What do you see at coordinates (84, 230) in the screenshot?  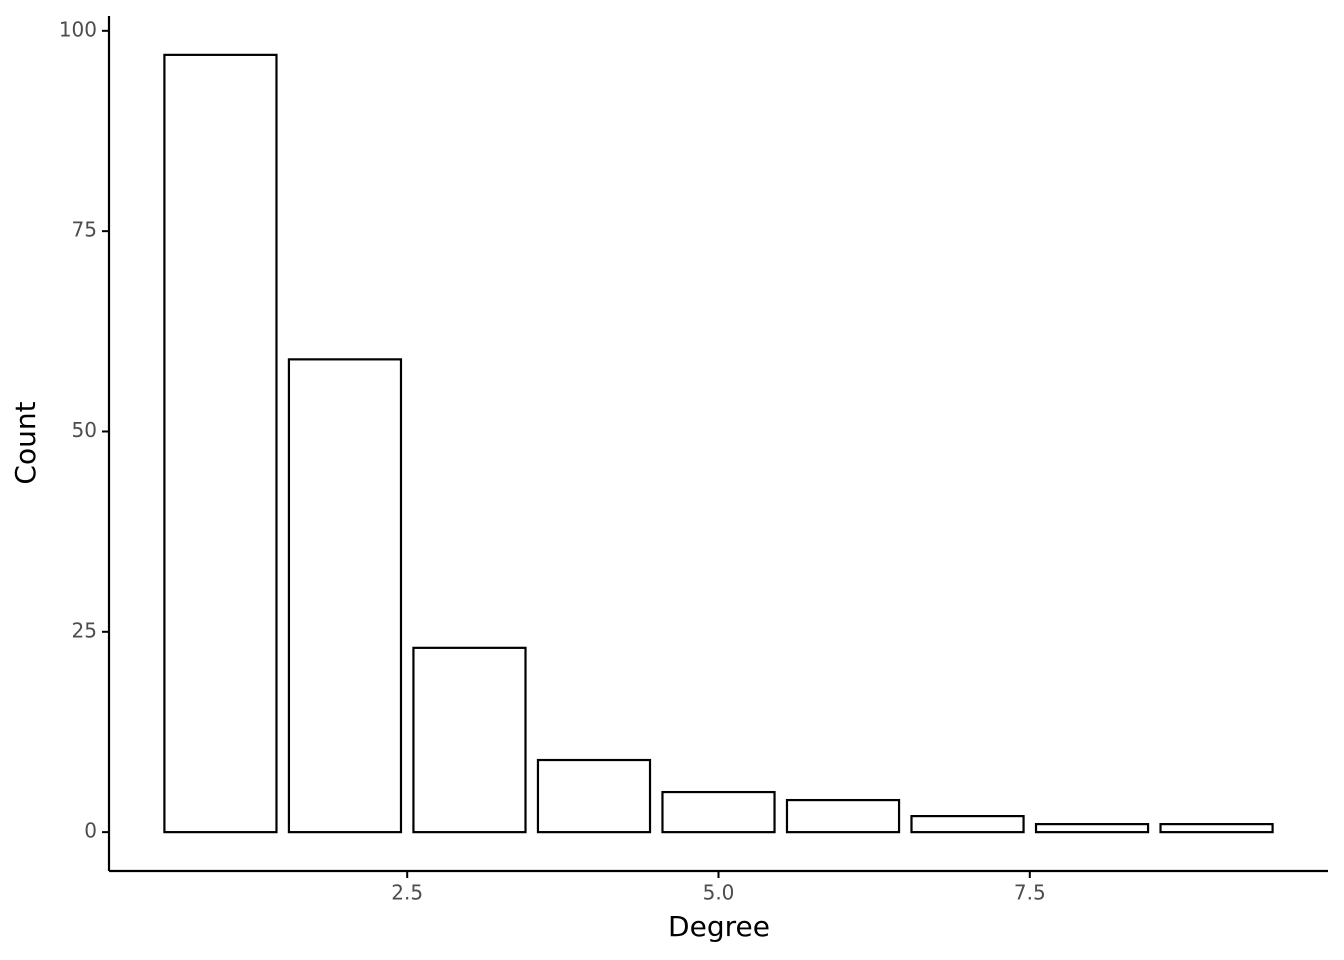 I see `y-tick-label: 75` at bounding box center [84, 230].